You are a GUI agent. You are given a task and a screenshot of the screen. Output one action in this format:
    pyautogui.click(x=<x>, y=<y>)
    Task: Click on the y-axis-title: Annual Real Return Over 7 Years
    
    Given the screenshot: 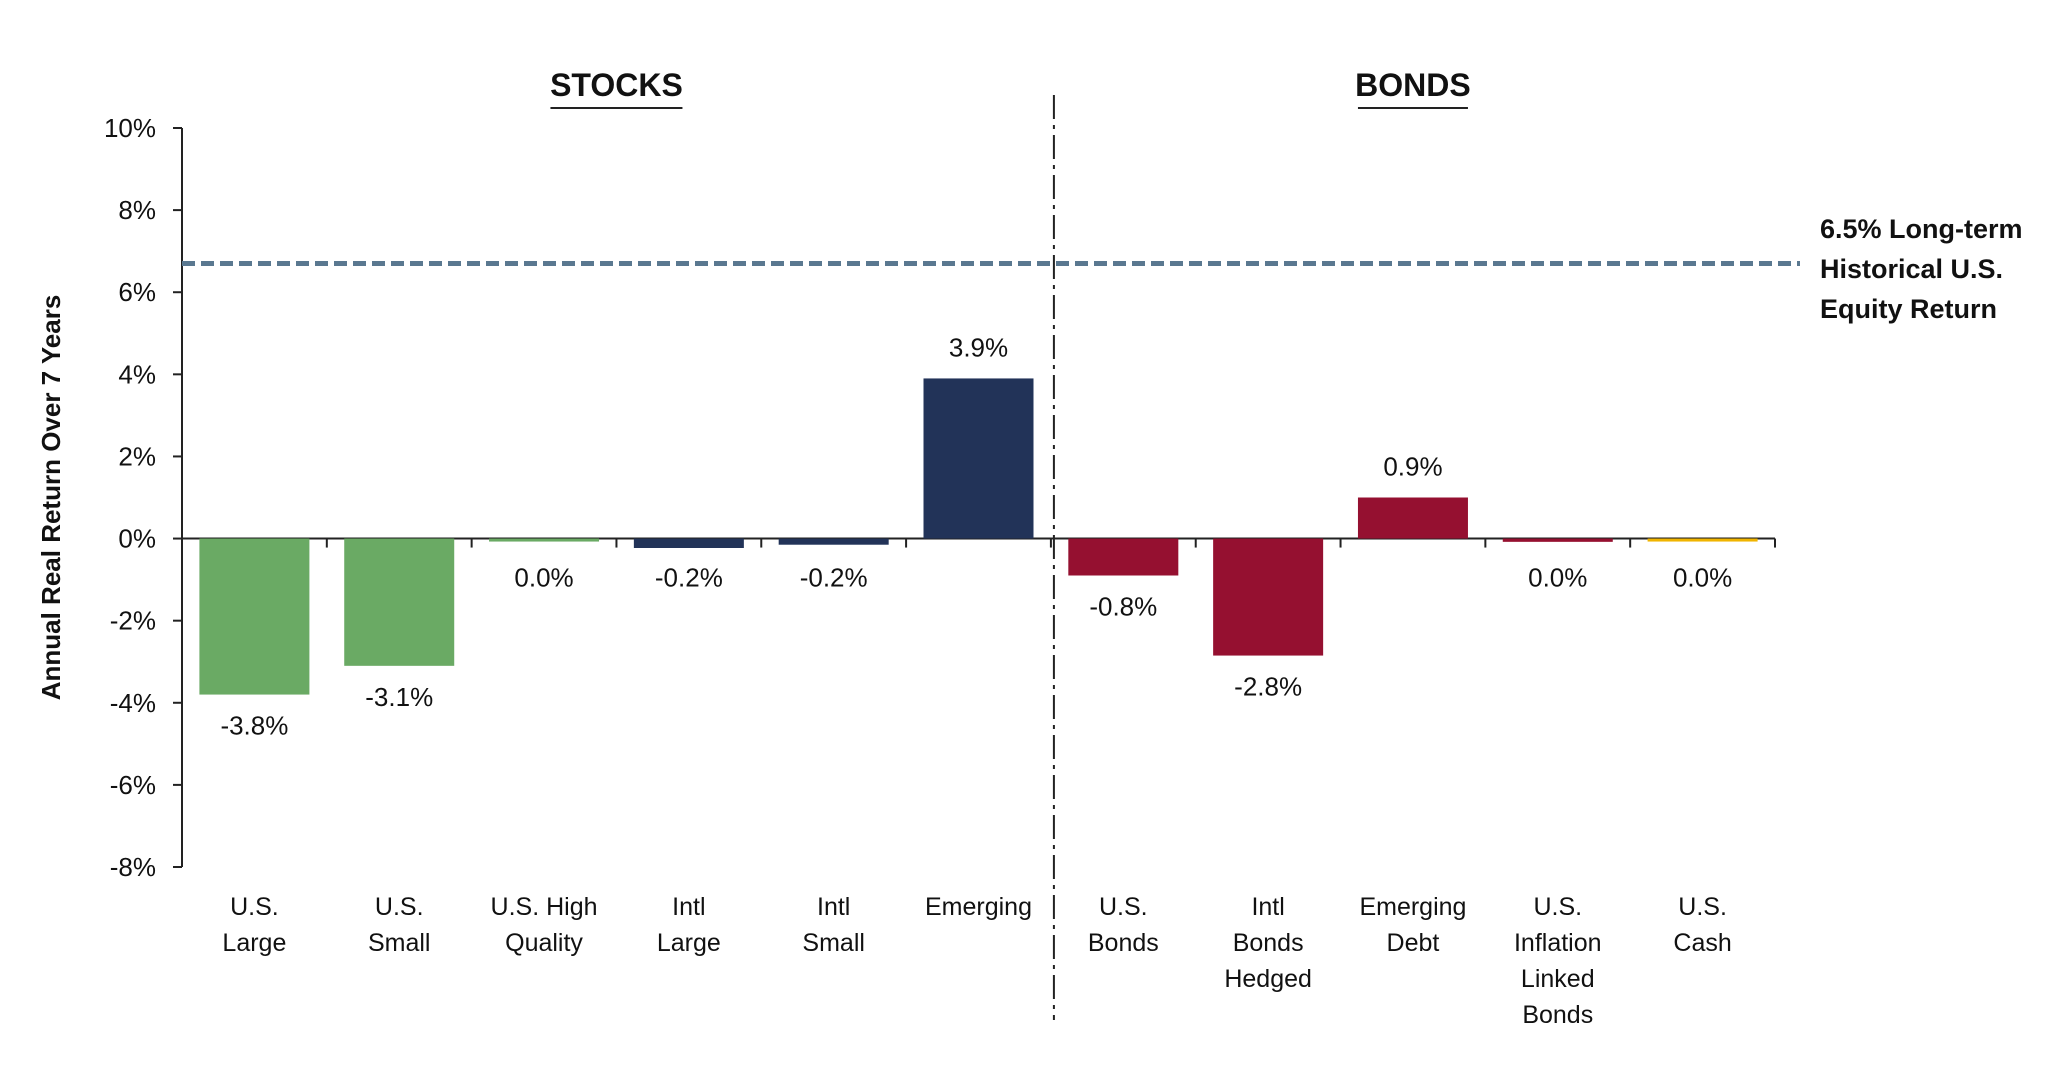 What is the action you would take?
    pyautogui.click(x=51, y=498)
    